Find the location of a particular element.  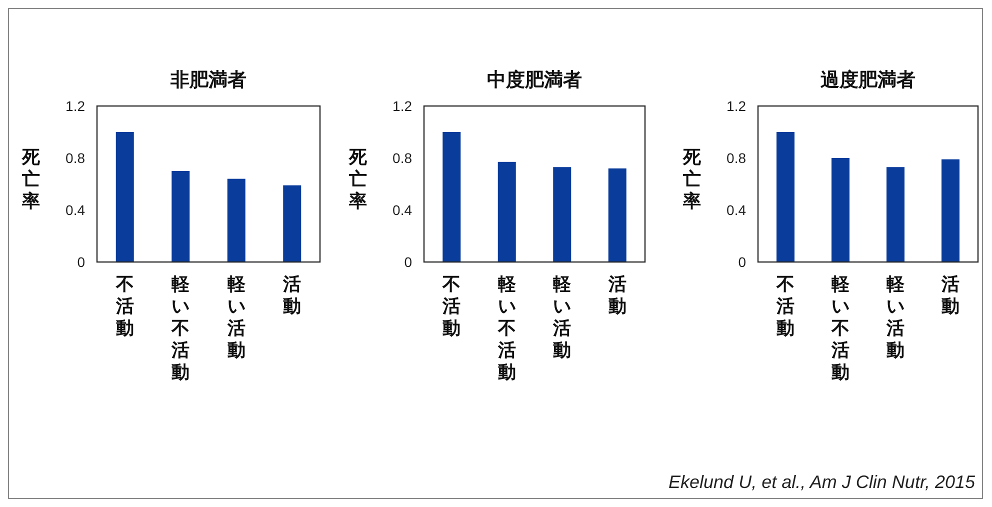

text: Ekelund U, et al., Am J Clin Nutr, 2015 is located at coordinates (822, 482).